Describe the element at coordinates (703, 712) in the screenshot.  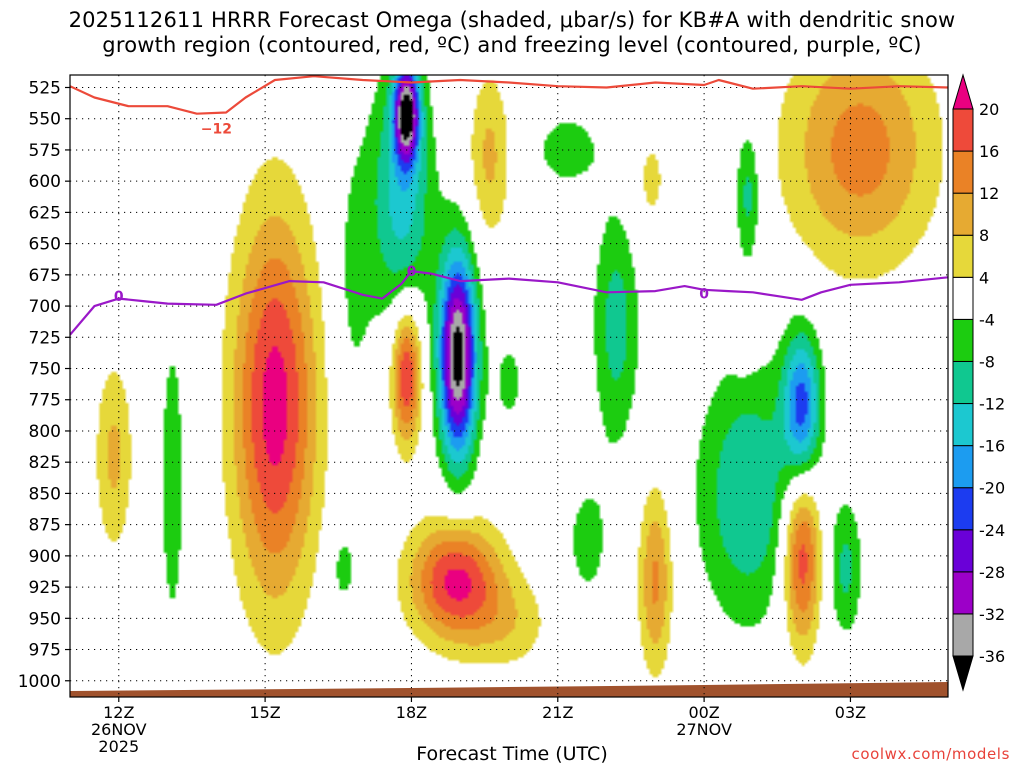
I see `x-tick-label: 00Z` at that location.